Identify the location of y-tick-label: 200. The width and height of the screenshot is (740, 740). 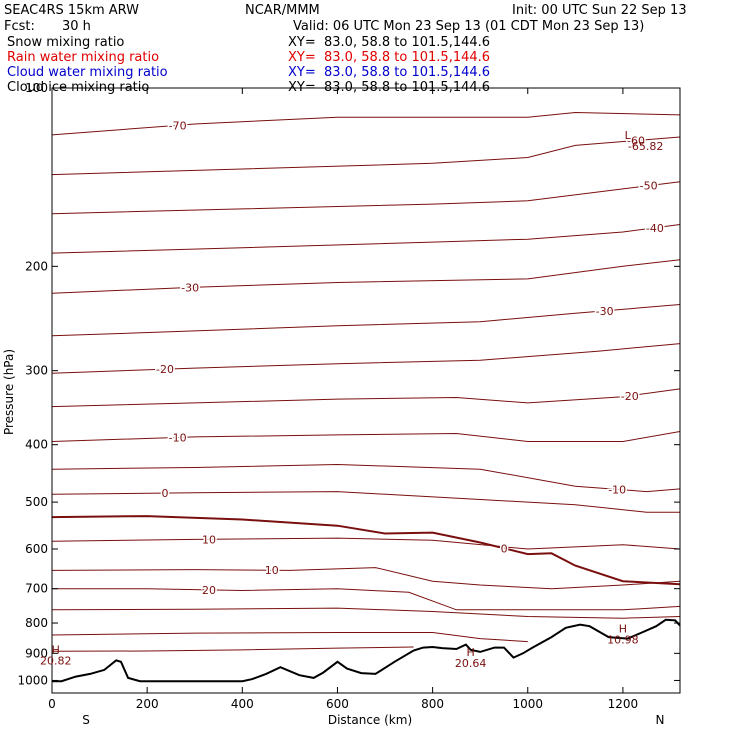
(36, 266).